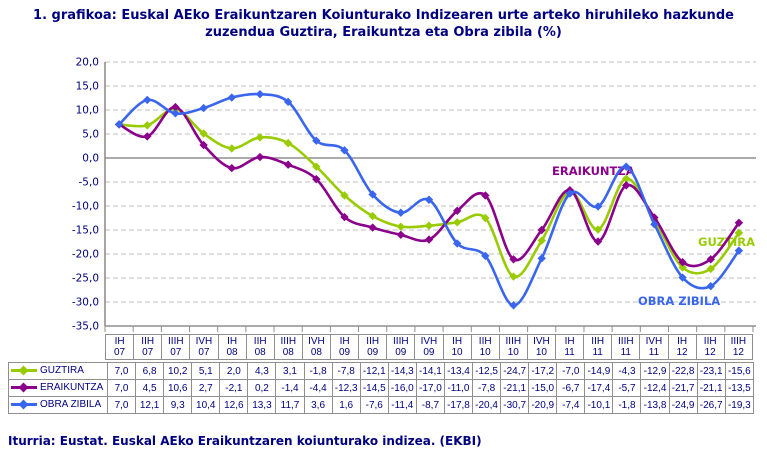 The width and height of the screenshot is (767, 466). What do you see at coordinates (543, 371) in the screenshot?
I see `value-cell: -17,2` at bounding box center [543, 371].